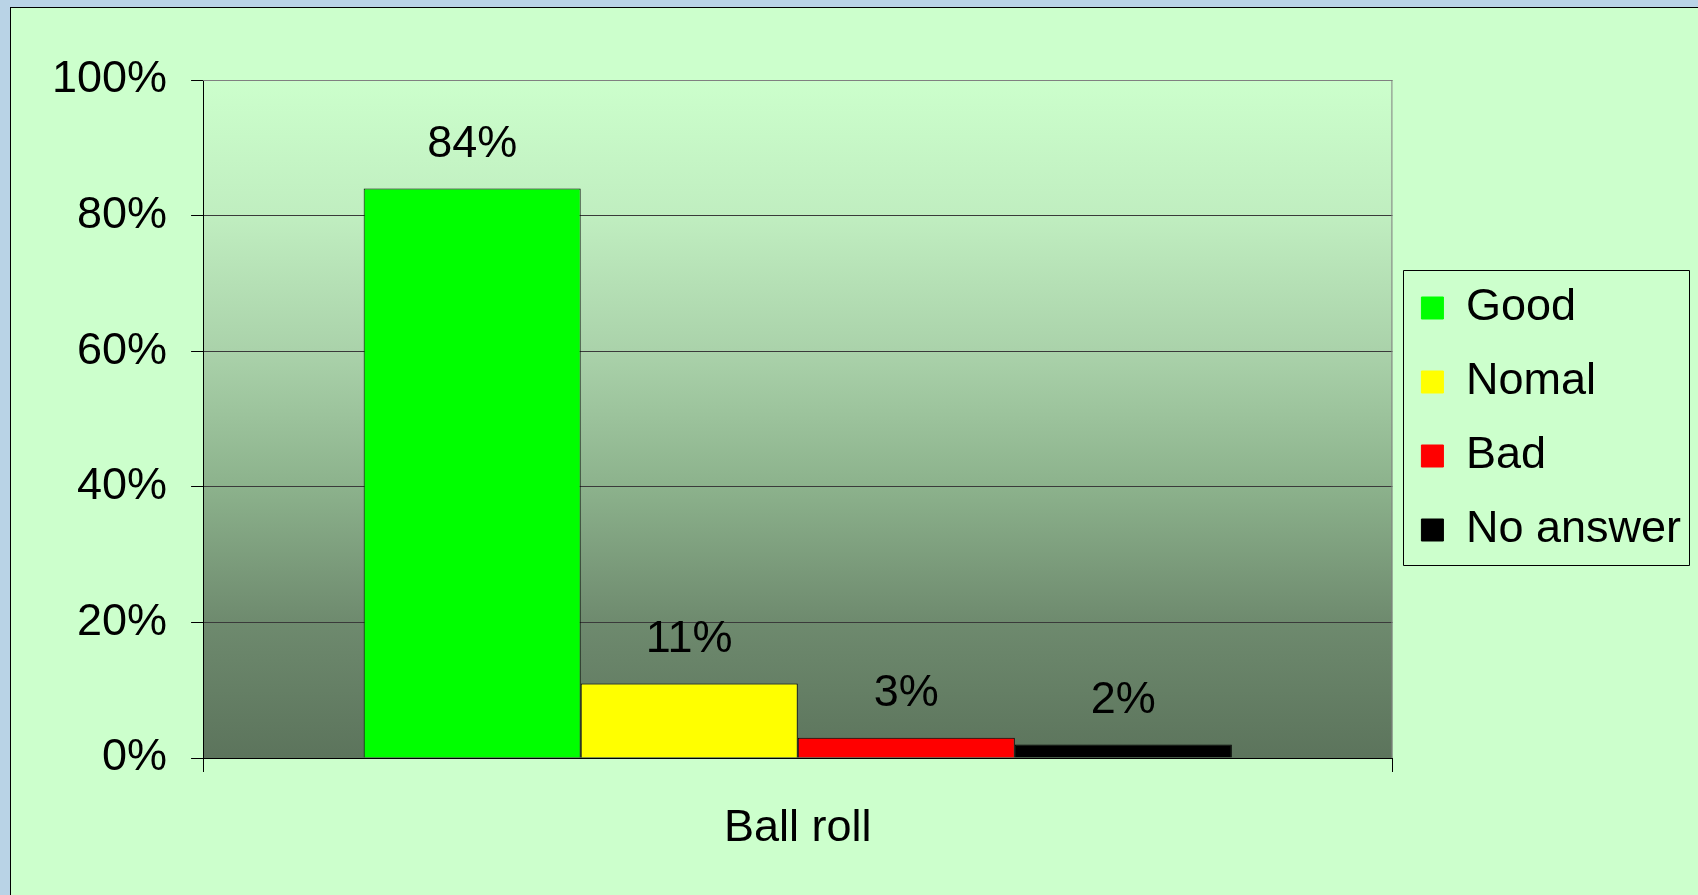 This screenshot has width=1698, height=895. I want to click on data-label: 3%, so click(906, 691).